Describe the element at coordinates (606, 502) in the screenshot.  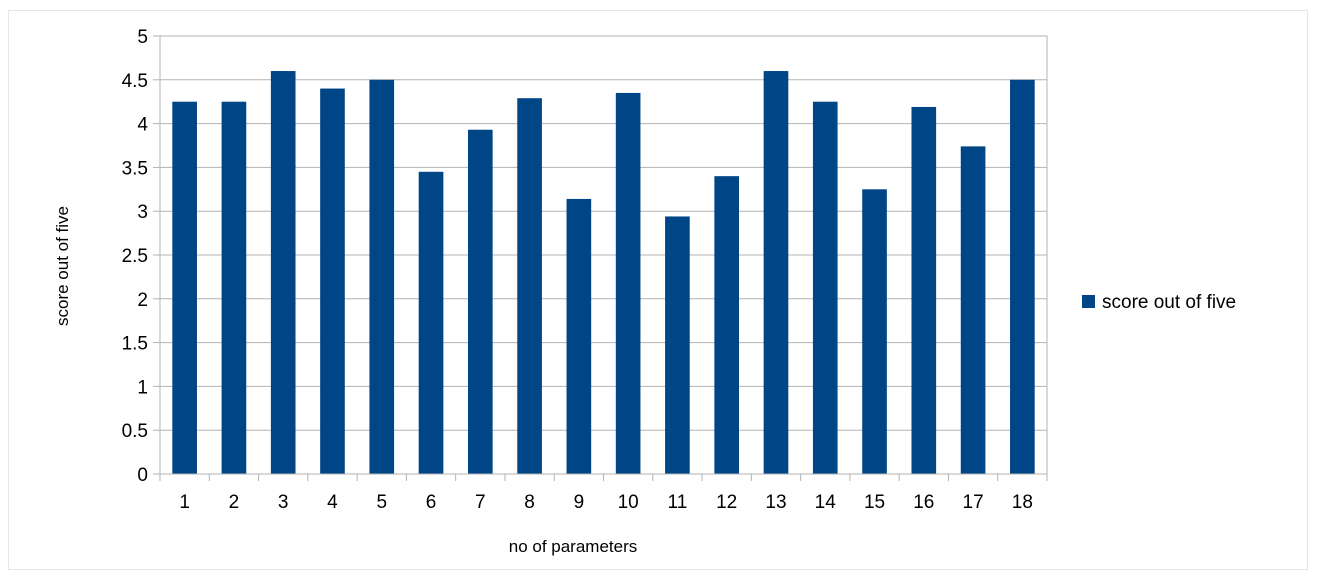
I see `x-tick-labels: 1 2 3 4 5 6 7 8 9 10 11 12 13 14 15 16 17 18` at that location.